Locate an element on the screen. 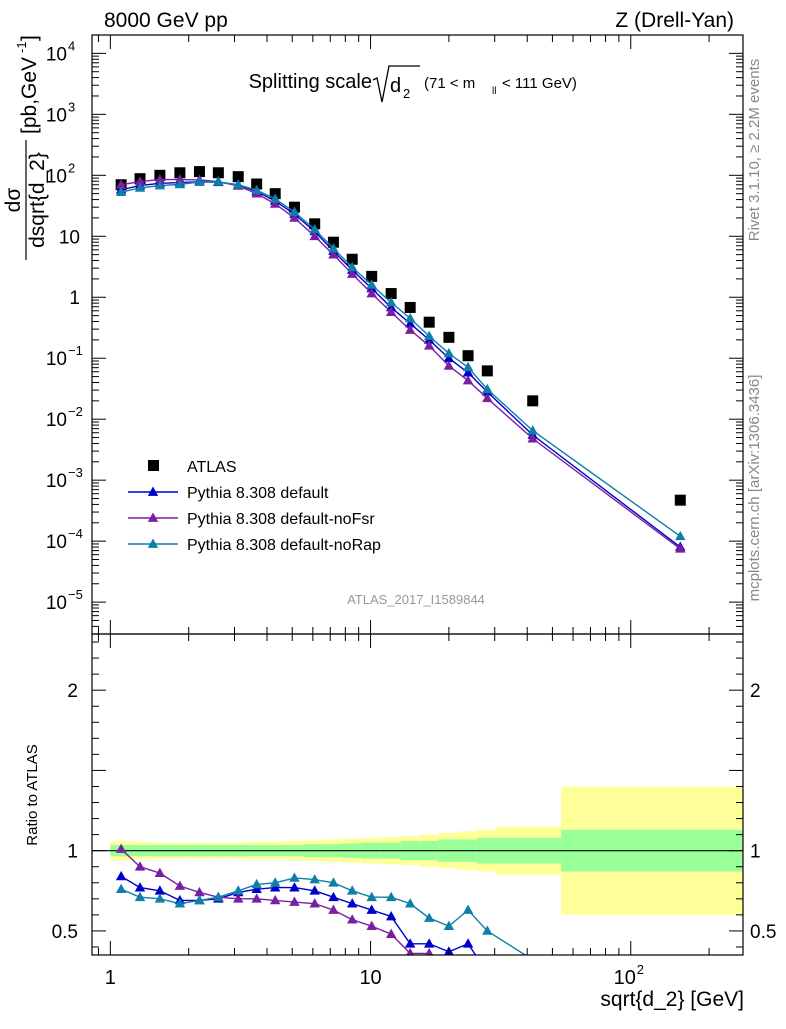 This screenshot has width=786, height=1029. legend-label: Pythia 8.308 default-noRap is located at coordinates (284, 545).